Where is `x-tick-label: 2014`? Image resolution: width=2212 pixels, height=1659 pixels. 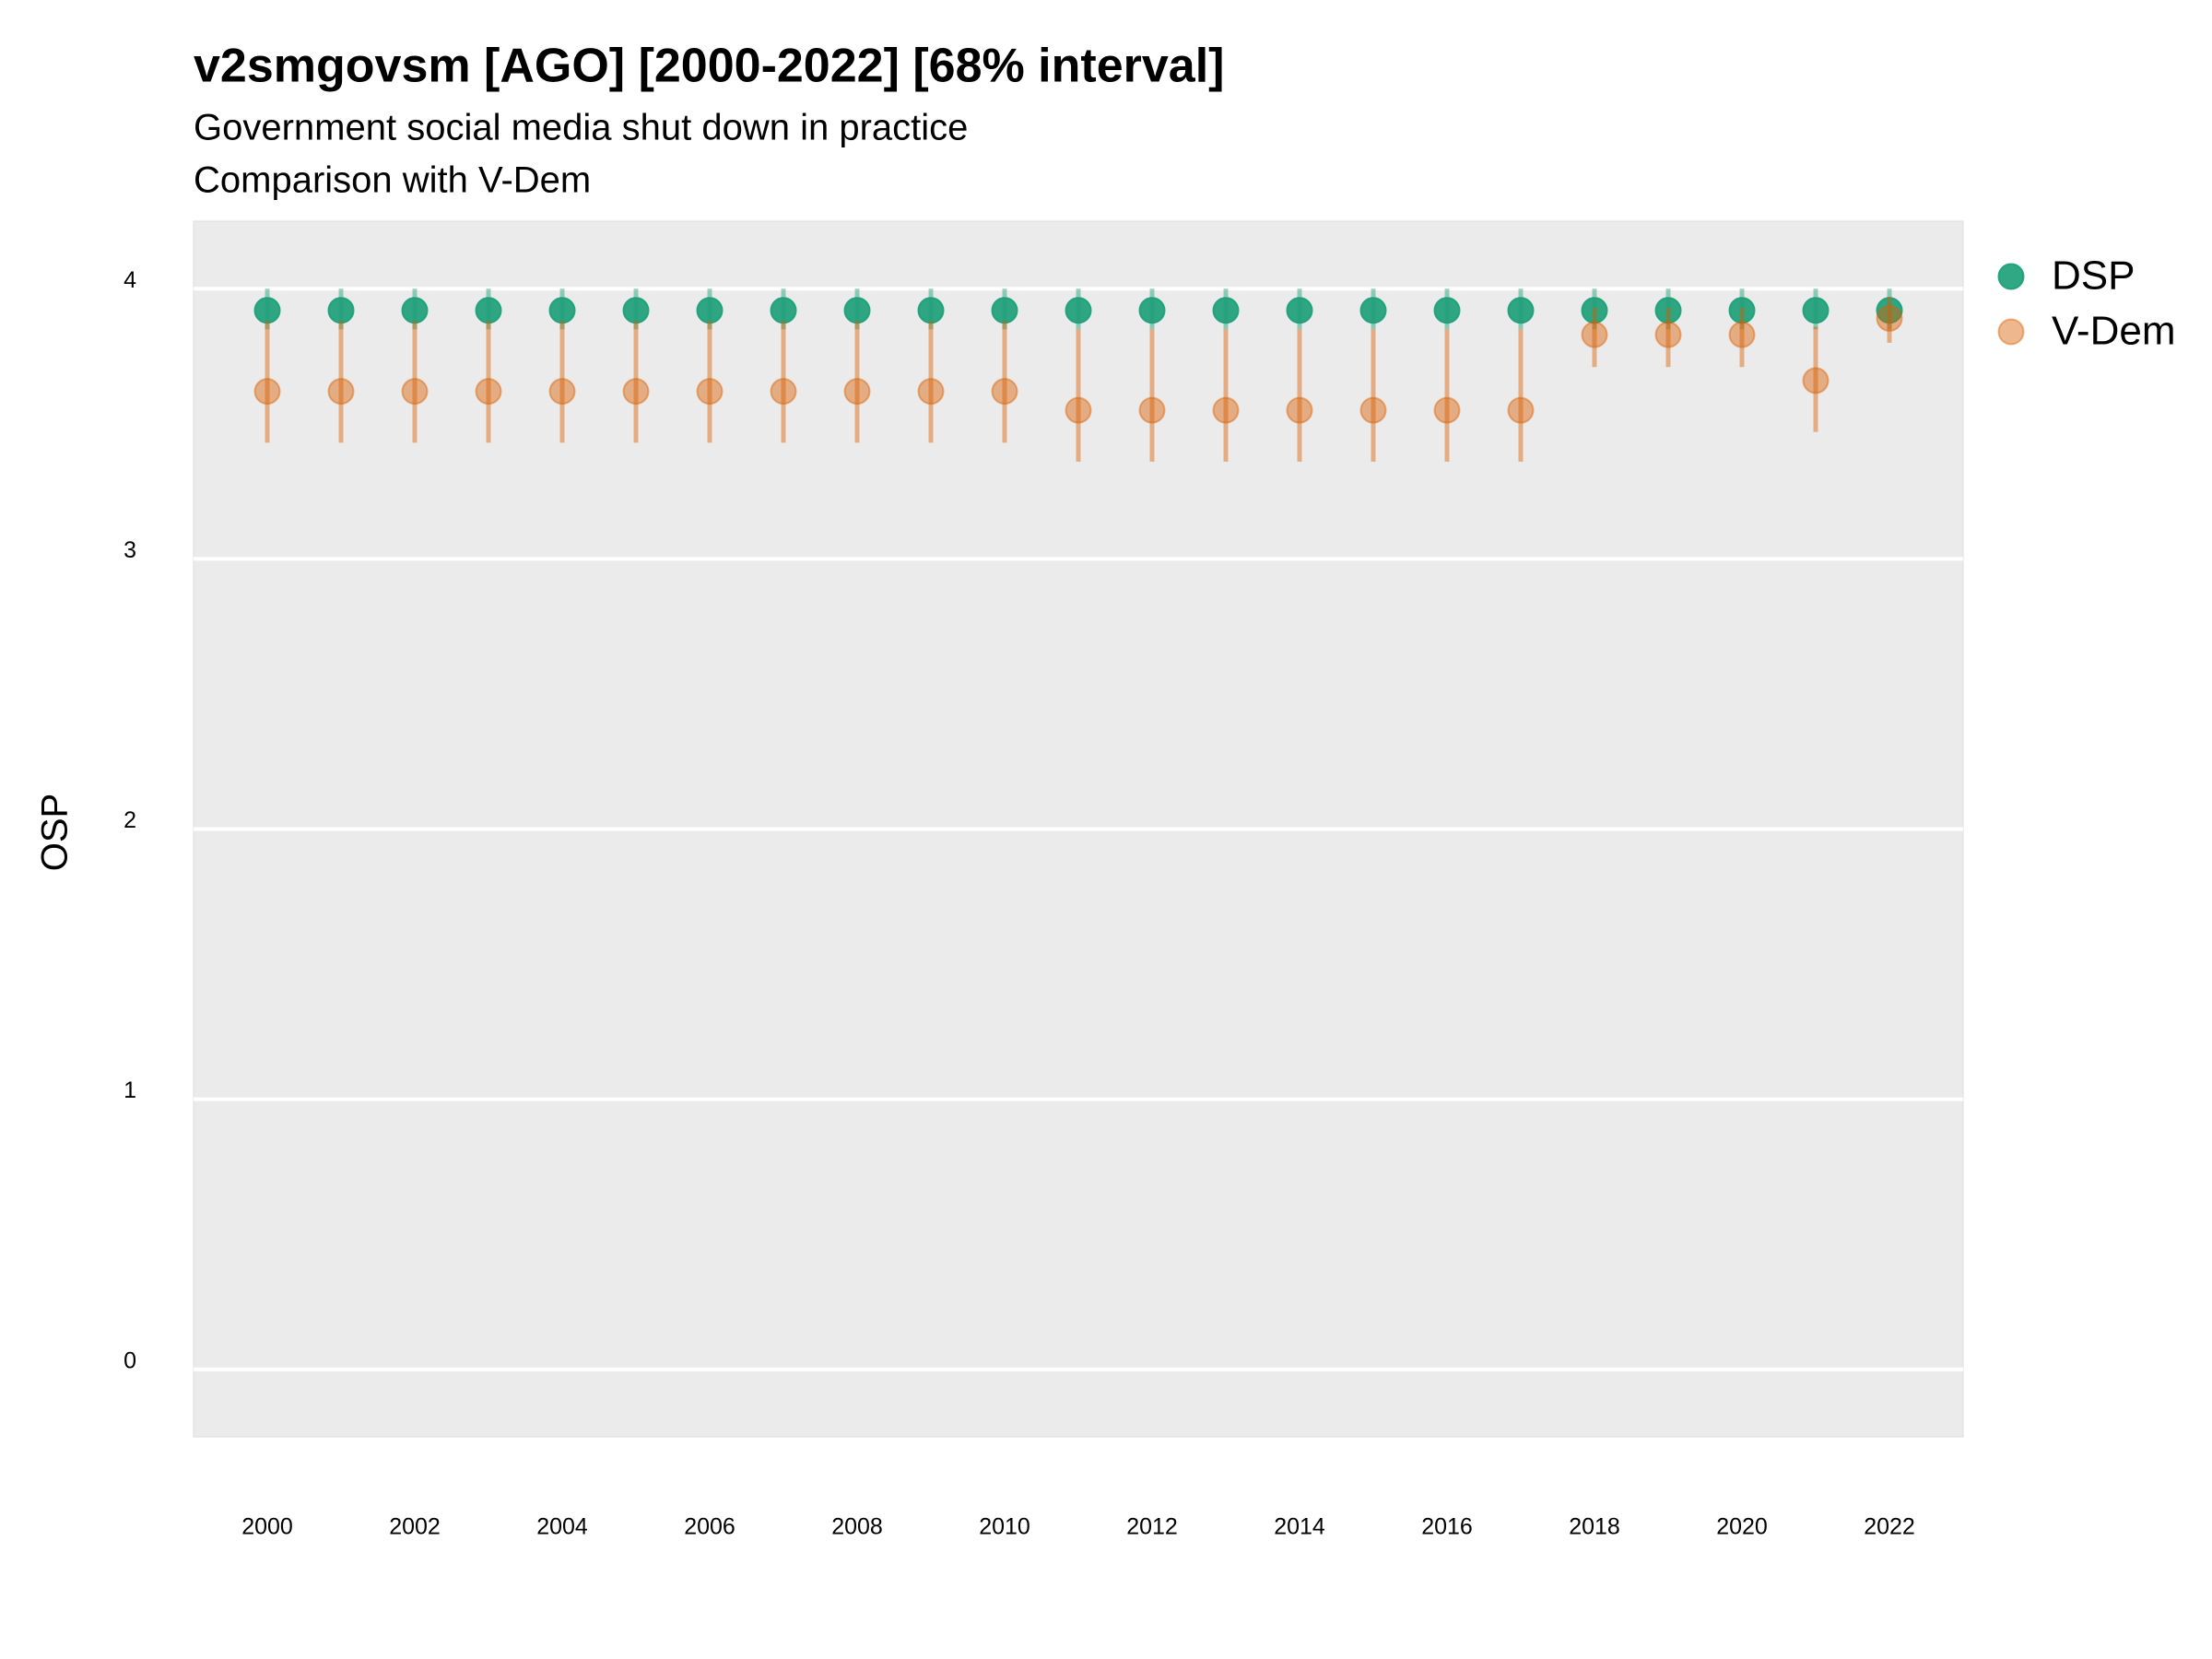
x-tick-label: 2014 is located at coordinates (1299, 1527).